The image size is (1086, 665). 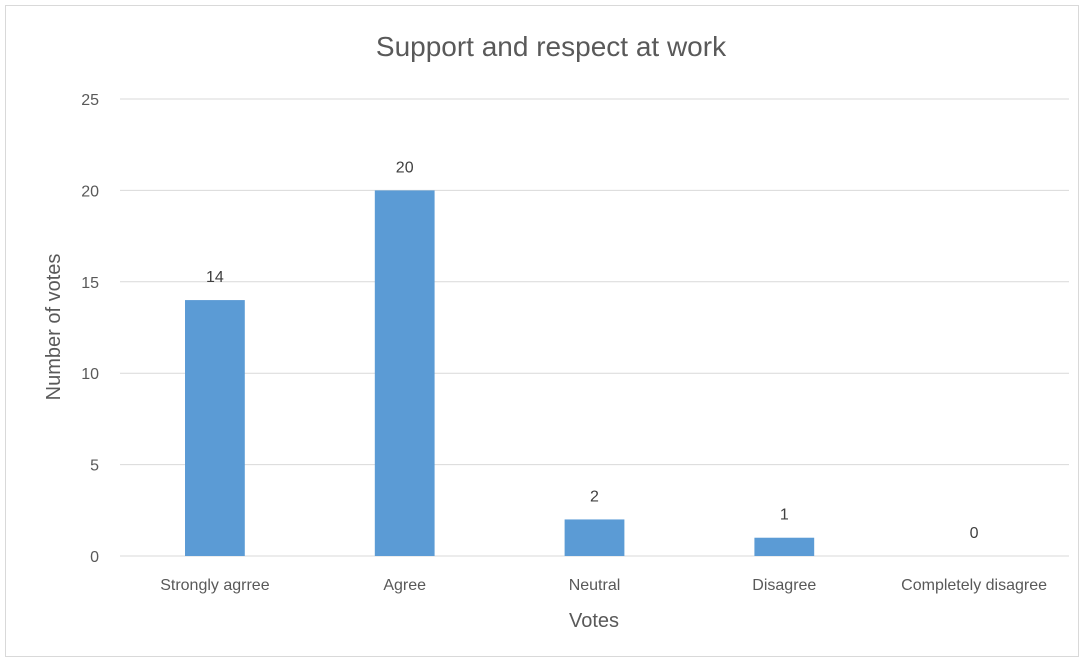 I want to click on y-tick-label: 15, so click(x=90, y=283).